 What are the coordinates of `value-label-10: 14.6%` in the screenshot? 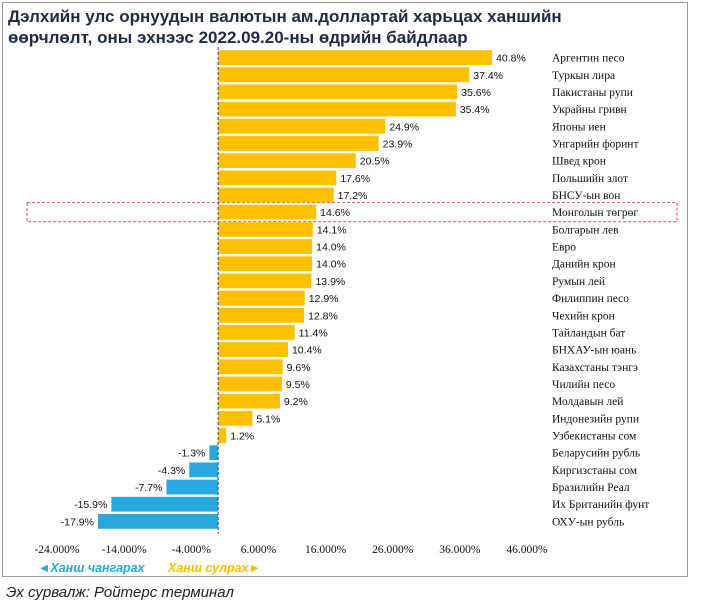 It's located at (335, 213).